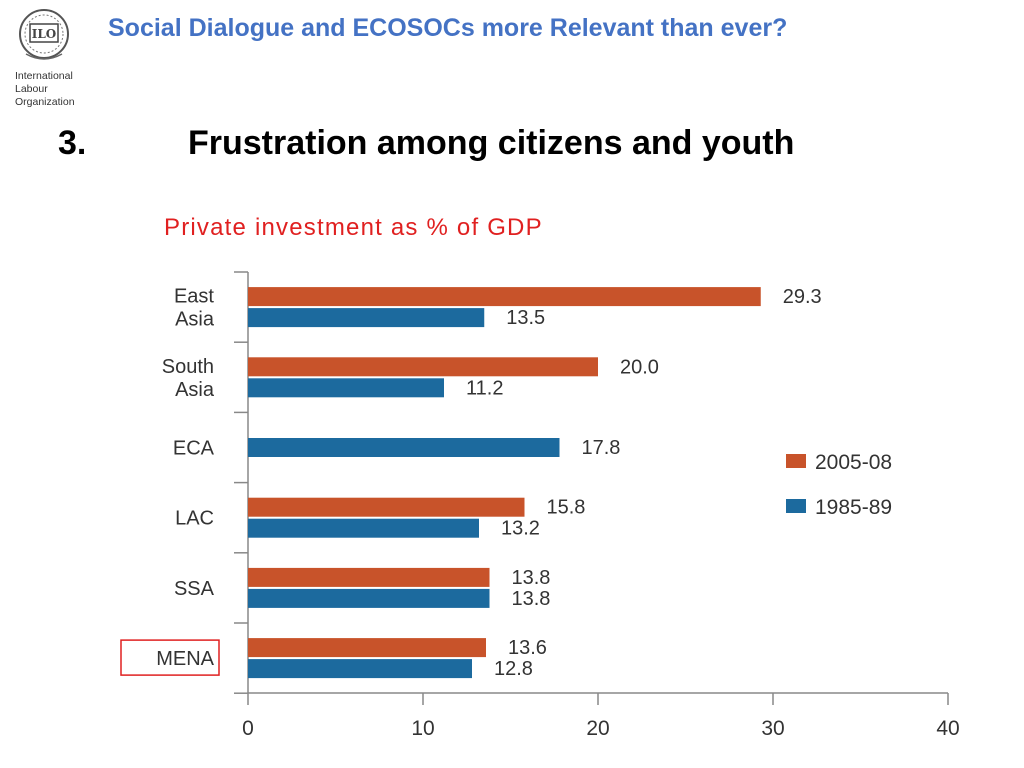 This screenshot has width=1024, height=768. What do you see at coordinates (44, 76) in the screenshot?
I see `logo-line-1: International` at bounding box center [44, 76].